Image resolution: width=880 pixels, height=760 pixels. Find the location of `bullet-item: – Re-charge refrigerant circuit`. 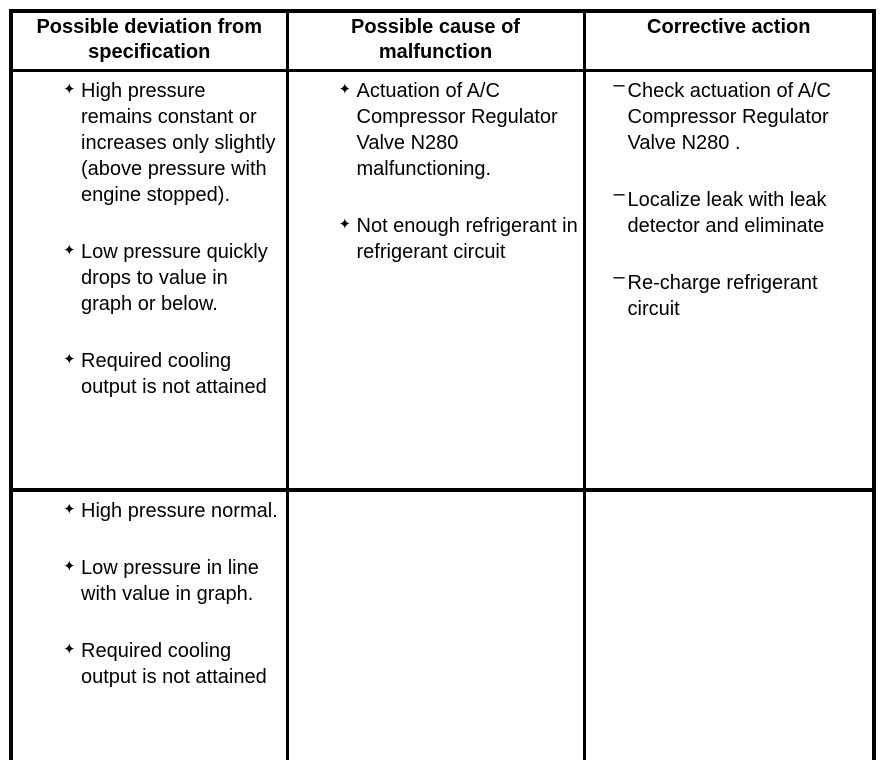

bullet-item: – Re-charge refrigerant circuit is located at coordinates (741, 294).